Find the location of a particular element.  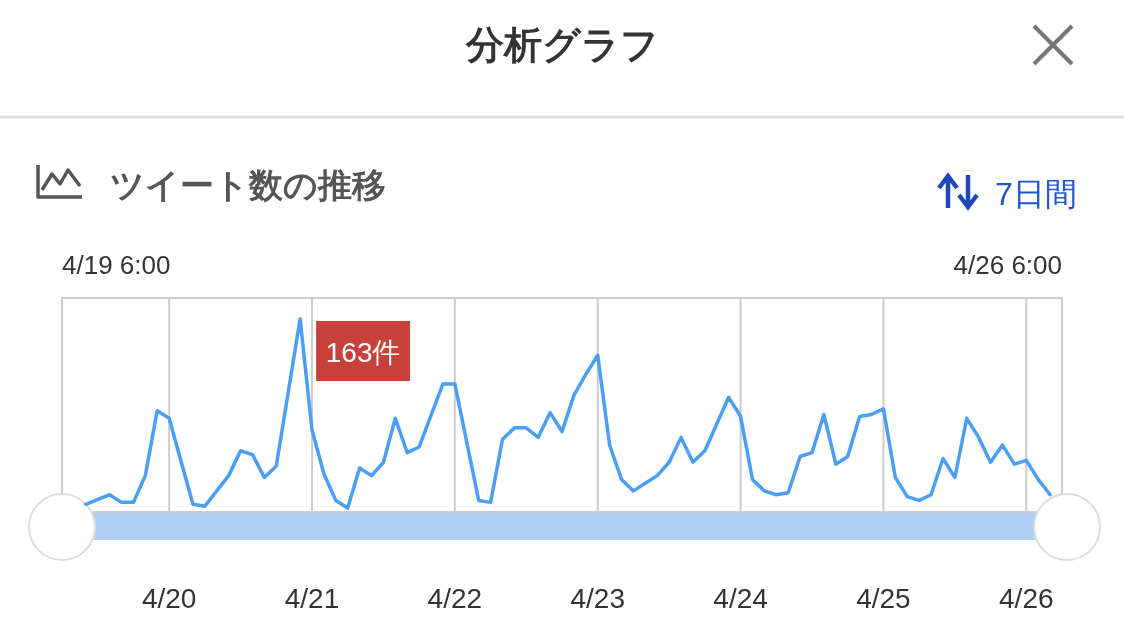

x-tick-label: 4/21 is located at coordinates (312, 598).